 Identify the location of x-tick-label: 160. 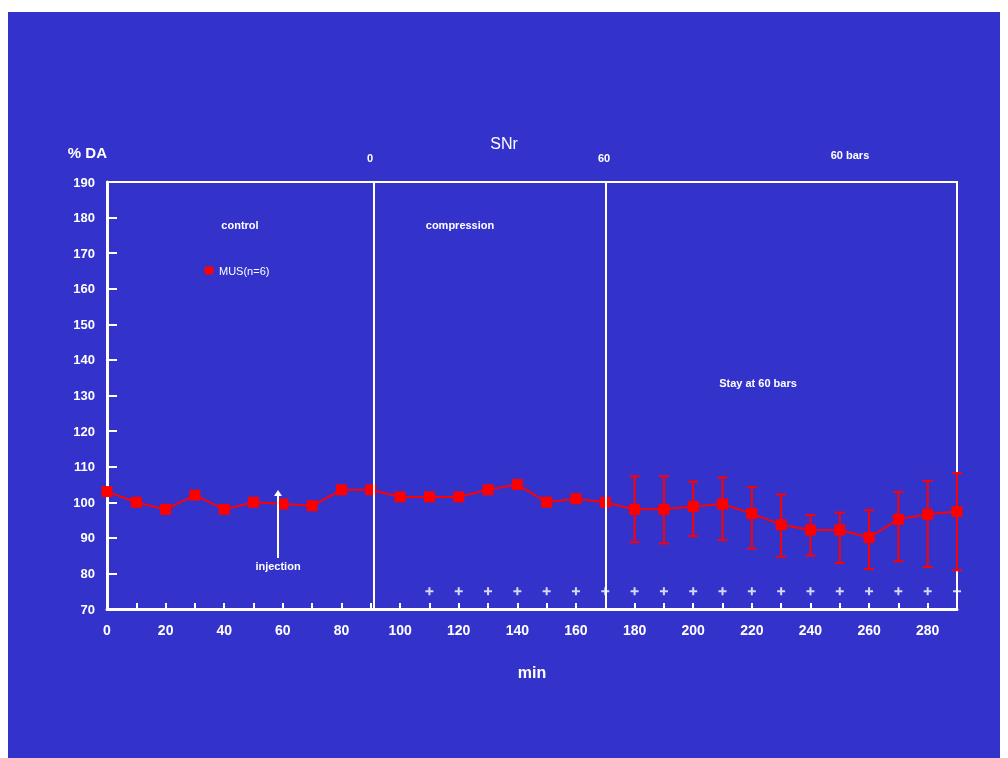
(576, 630).